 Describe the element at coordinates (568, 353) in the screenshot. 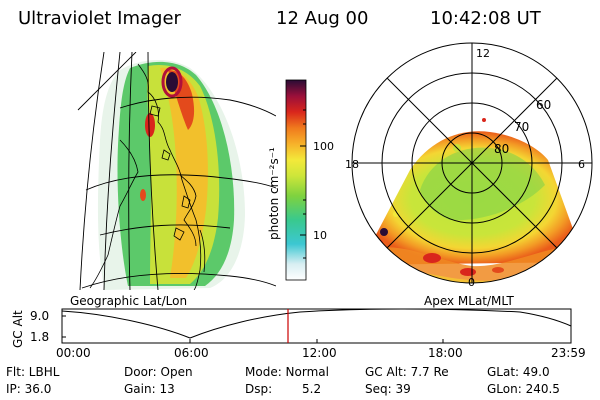

I see `xtick-2359: 23:59` at that location.